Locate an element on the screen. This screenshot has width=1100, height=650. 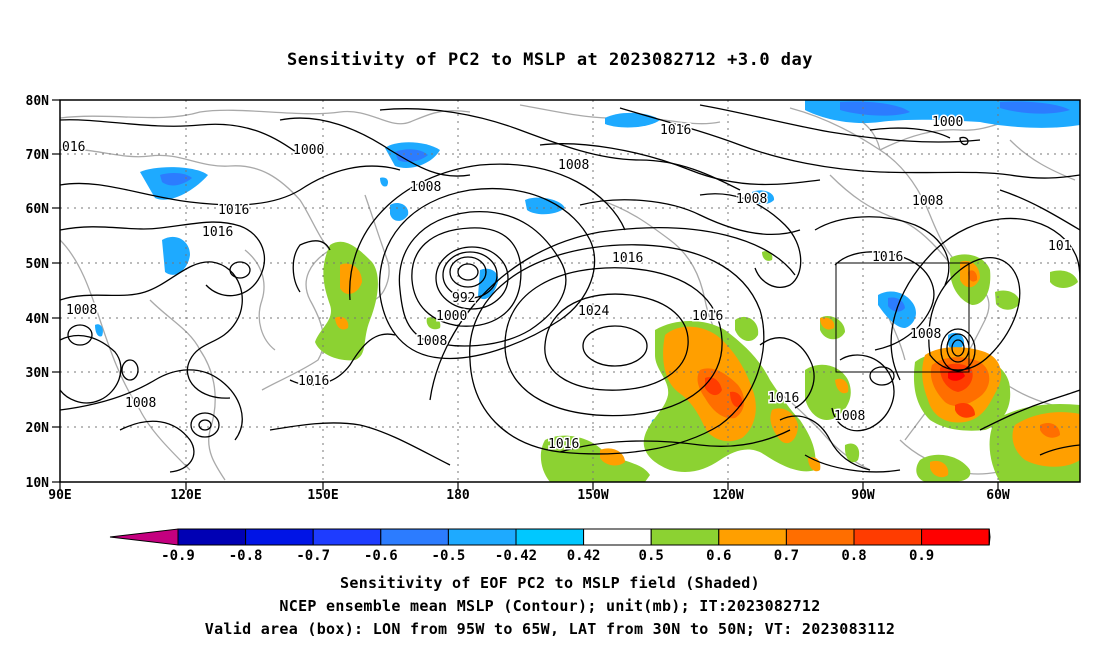
colorbar-tick-label: 0.8 is located at coordinates (853, 556).